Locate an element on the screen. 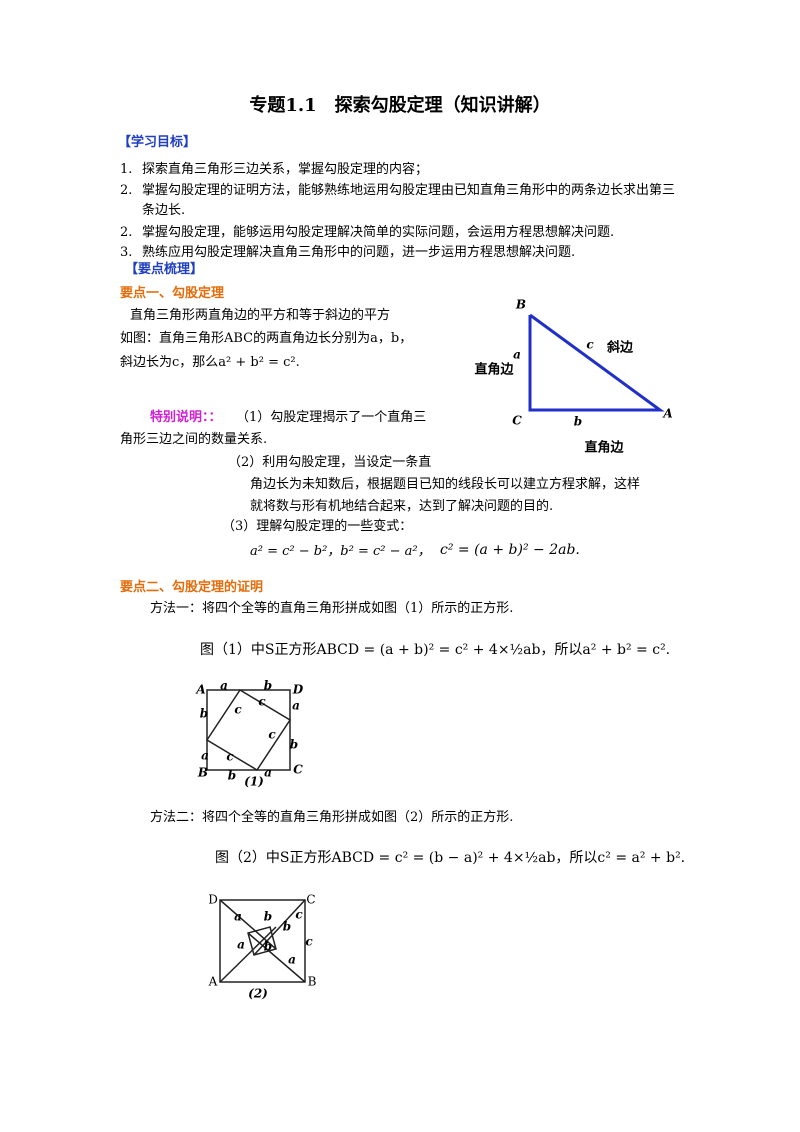  heading: 【要点梳理】 is located at coordinates (164, 269).